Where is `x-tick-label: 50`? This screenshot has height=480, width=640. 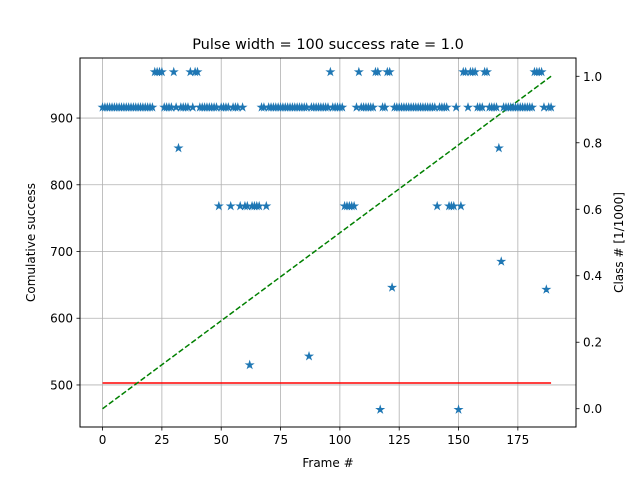 x-tick-label: 50 is located at coordinates (221, 440).